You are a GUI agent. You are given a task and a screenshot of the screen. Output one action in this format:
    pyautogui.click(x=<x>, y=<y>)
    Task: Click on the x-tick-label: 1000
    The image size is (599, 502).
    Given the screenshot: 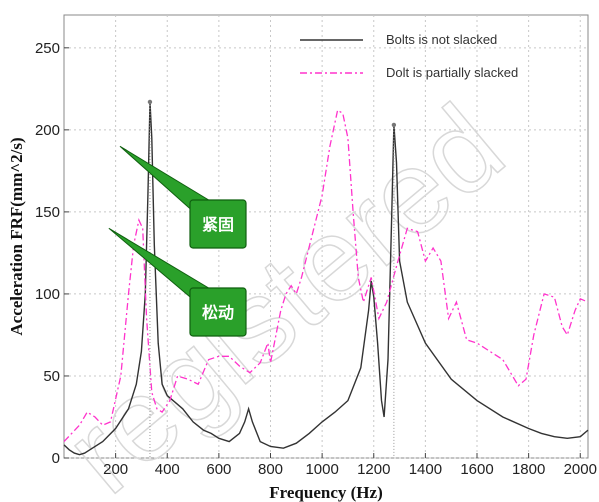 What is the action you would take?
    pyautogui.click(x=321, y=469)
    